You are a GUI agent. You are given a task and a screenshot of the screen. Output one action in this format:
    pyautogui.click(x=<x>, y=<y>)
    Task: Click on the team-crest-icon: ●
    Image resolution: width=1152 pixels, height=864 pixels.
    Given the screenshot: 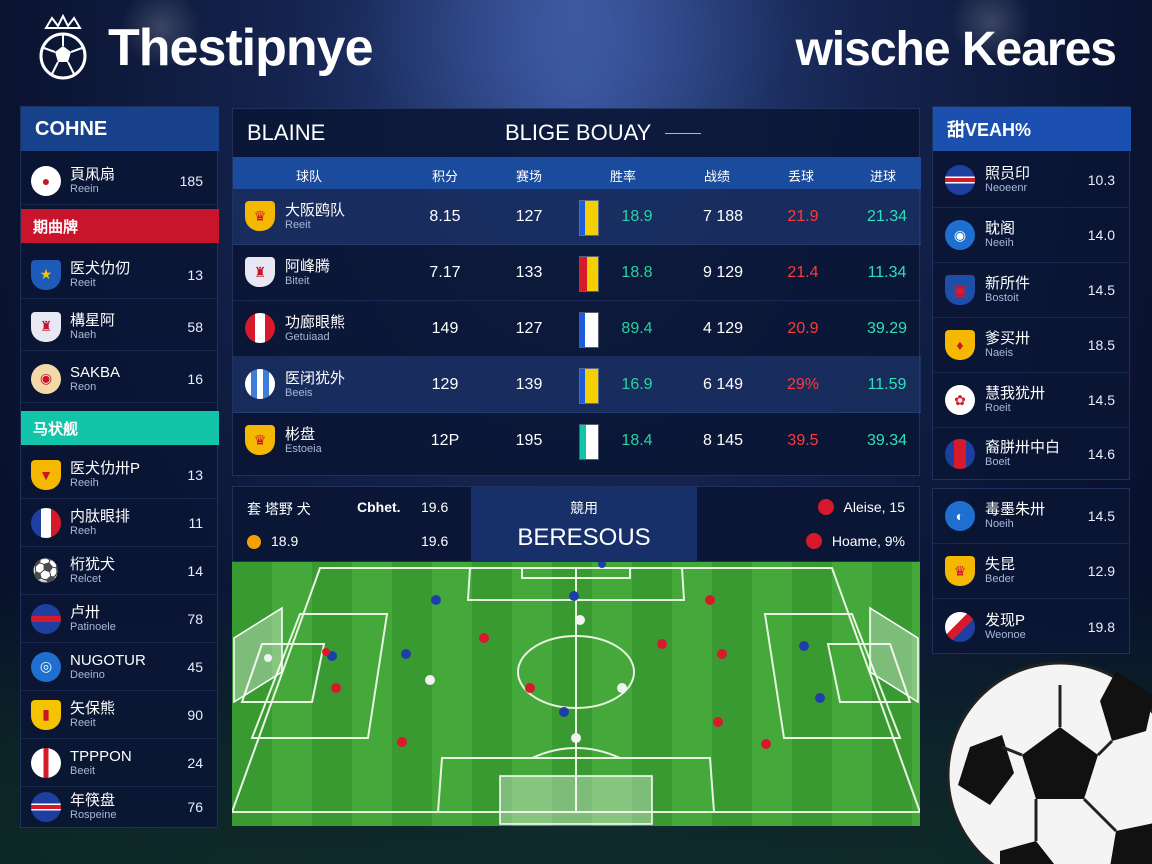 What is the action you would take?
    pyautogui.click(x=46, y=180)
    